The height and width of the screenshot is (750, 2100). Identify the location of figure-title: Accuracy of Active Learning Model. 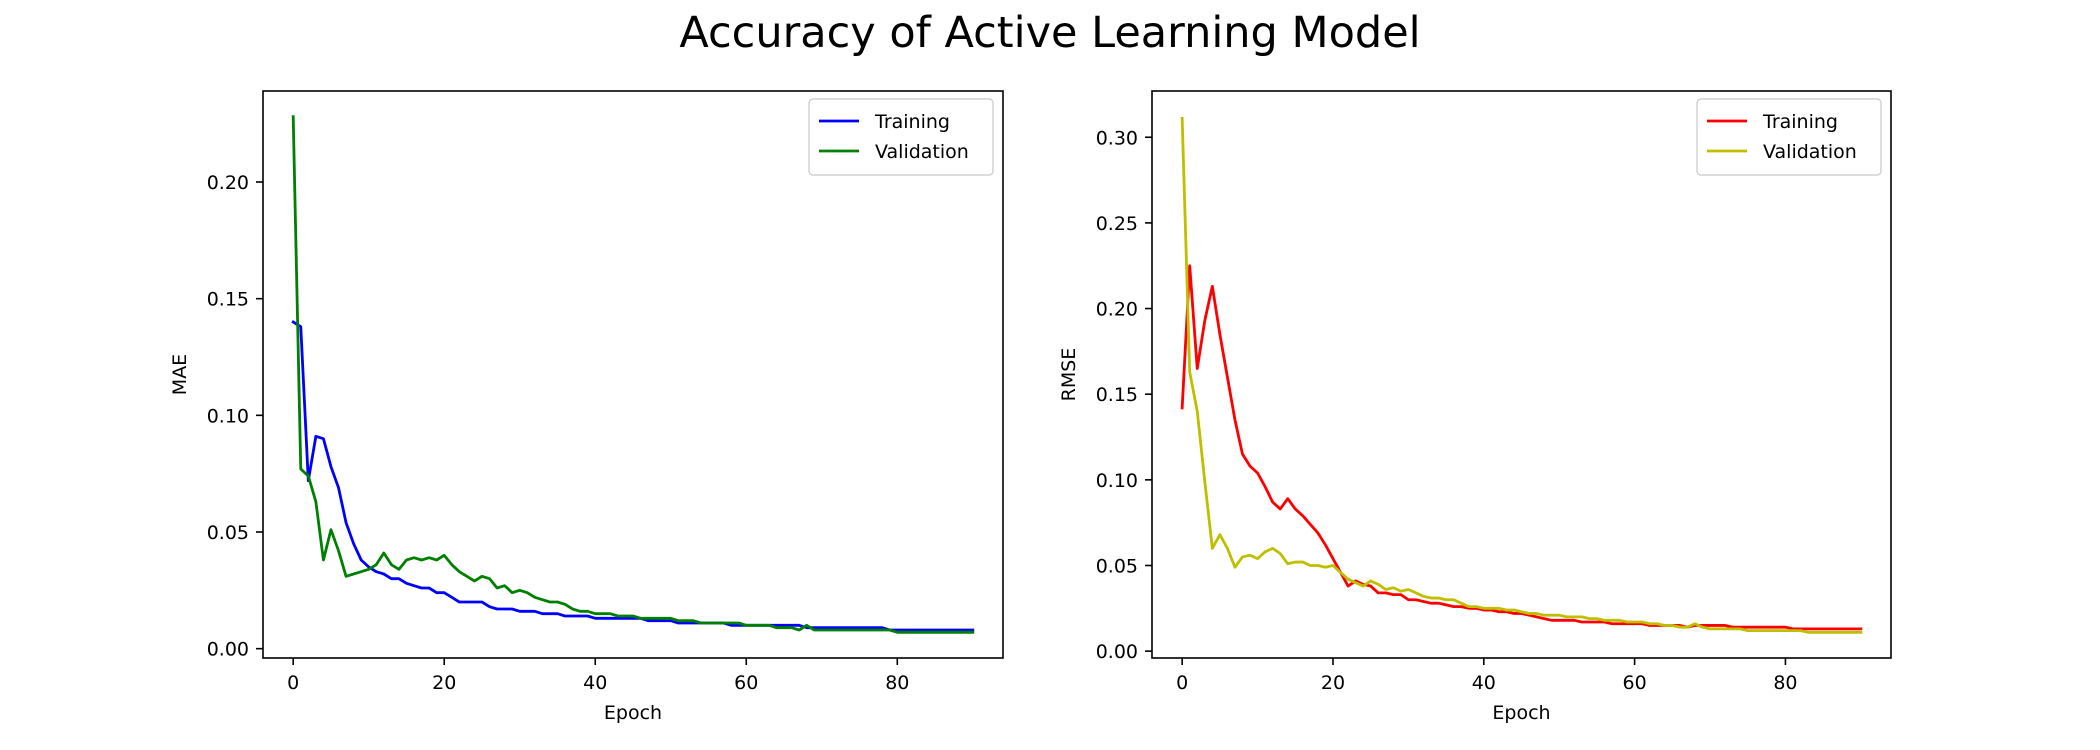
(1050, 33).